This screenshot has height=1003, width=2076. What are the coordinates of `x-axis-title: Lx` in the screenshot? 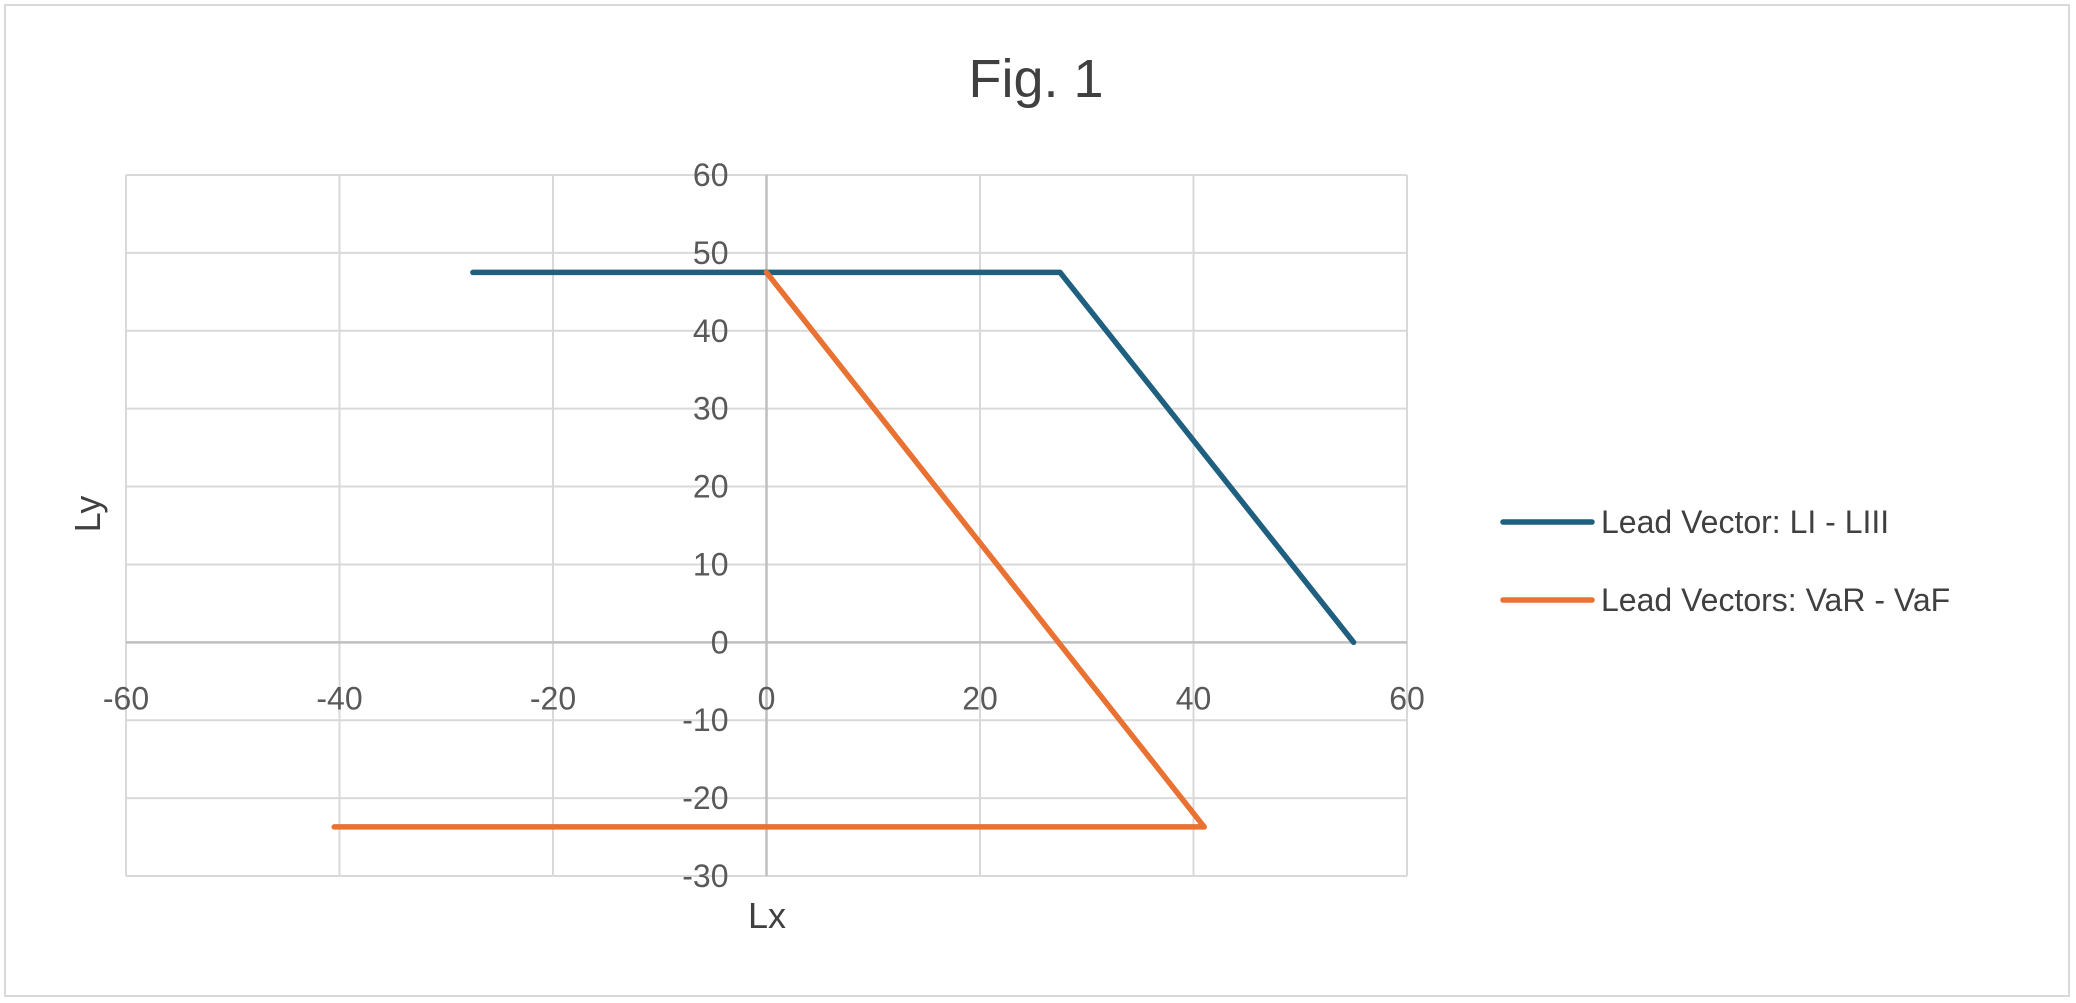 It's located at (767, 915).